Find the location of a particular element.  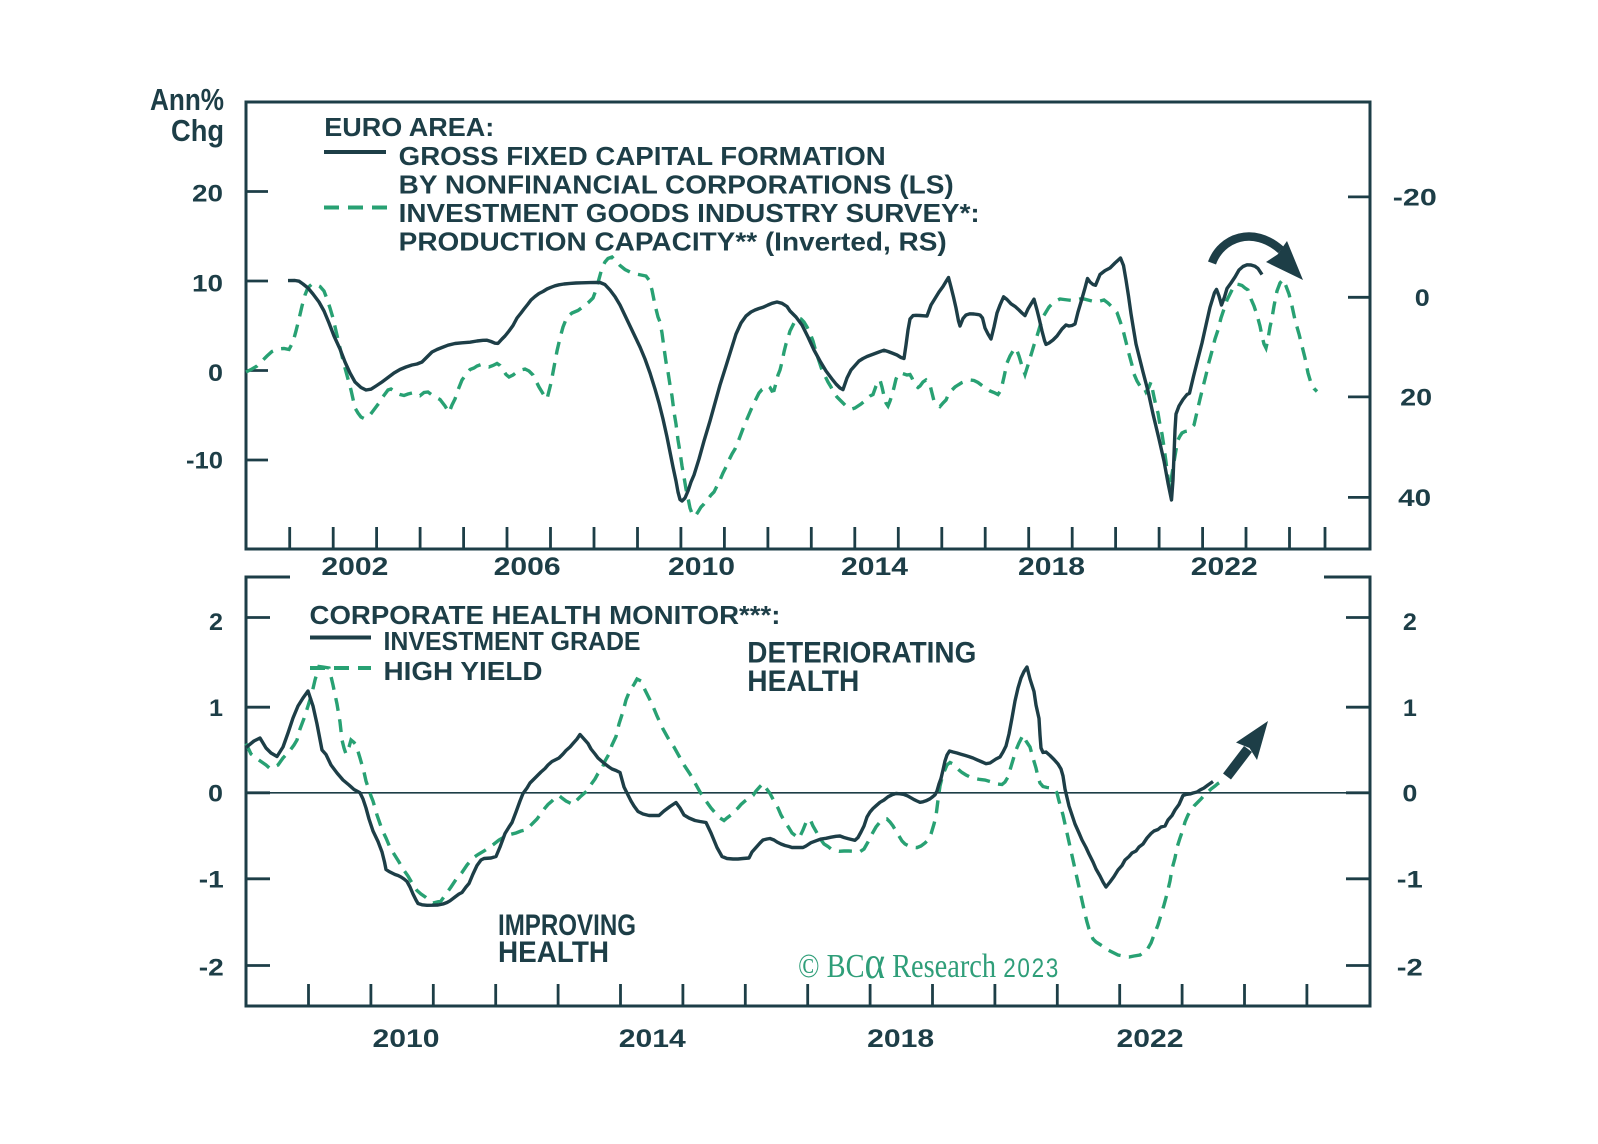

svg-text:INVESTMENT GOODS INDUSTRY SURV: INVESTMENT GOODS INDUSTRY SURVEY*: is located at coordinates (689, 213).